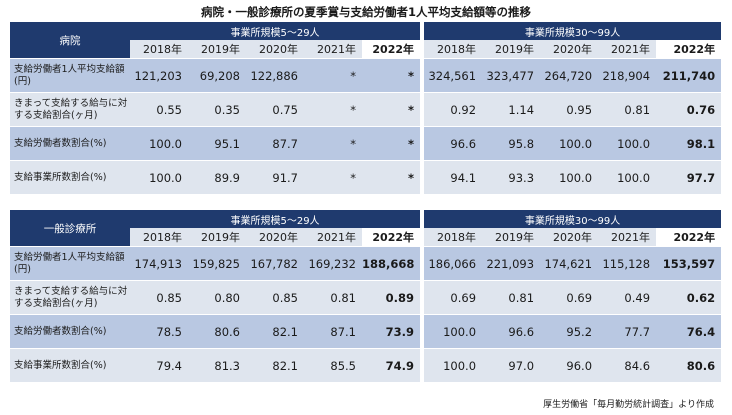 Image resolution: width=732 pixels, height=415 pixels. I want to click on table-cell: 76.4, so click(689, 331).